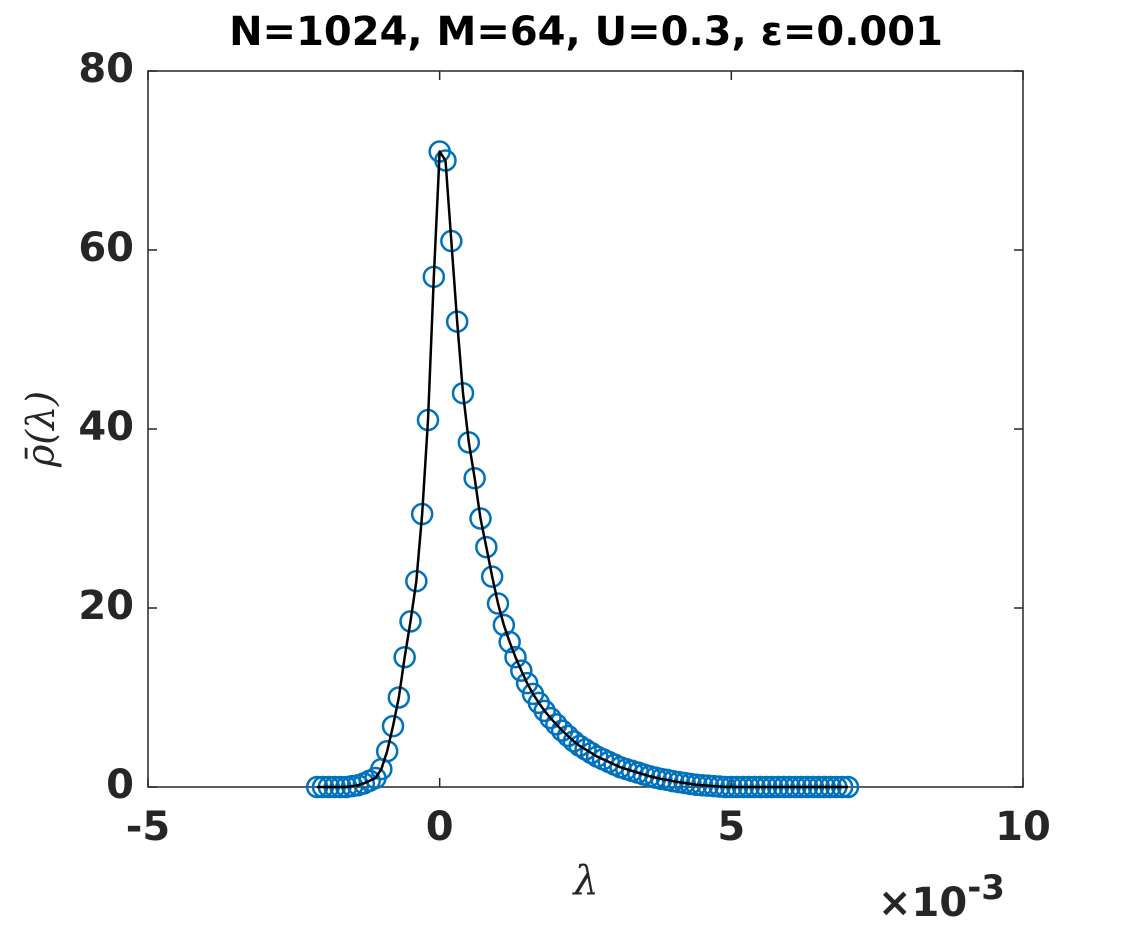  Describe the element at coordinates (106, 69) in the screenshot. I see `y-tick-label: 80` at that location.